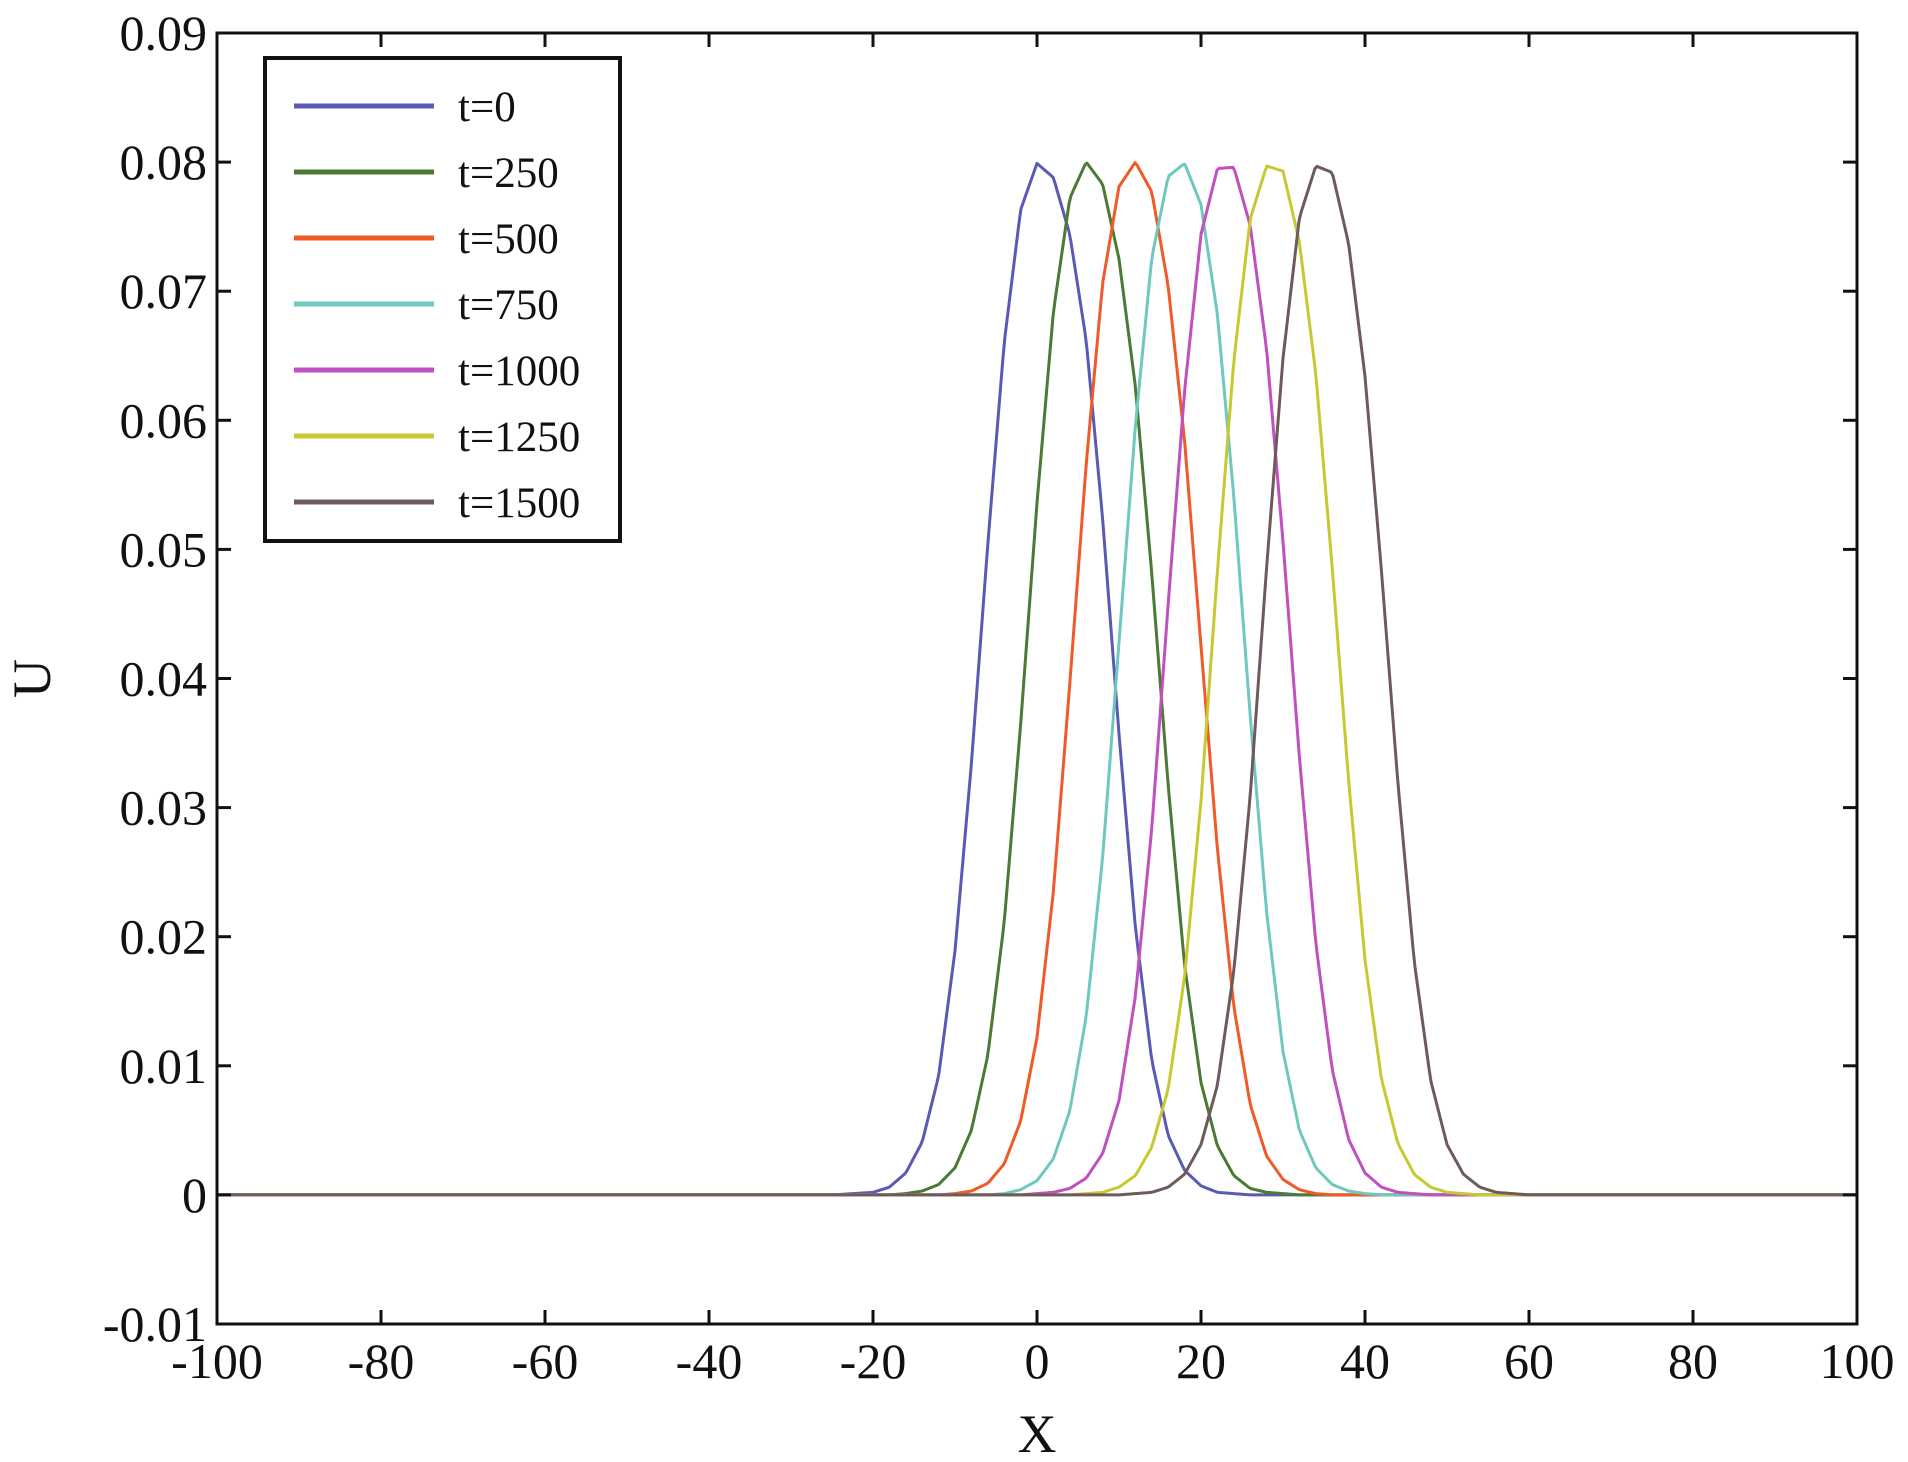 This screenshot has height=1462, width=1908. I want to click on x-tick-label: -20, so click(873, 1361).